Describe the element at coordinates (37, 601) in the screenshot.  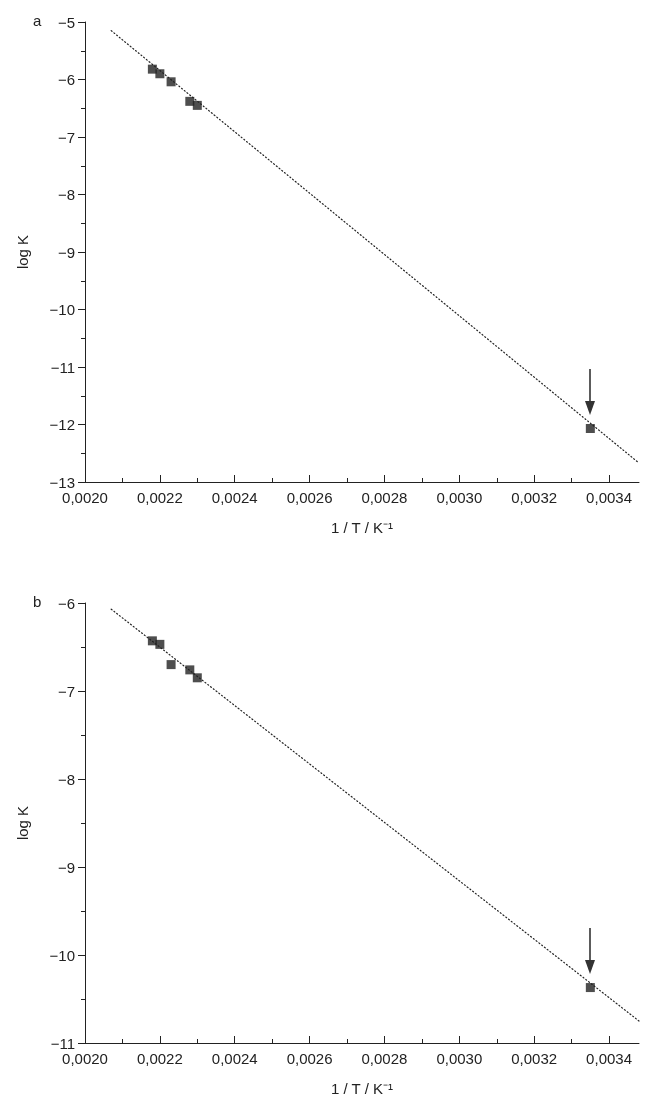
I see `chart-title: b` at that location.